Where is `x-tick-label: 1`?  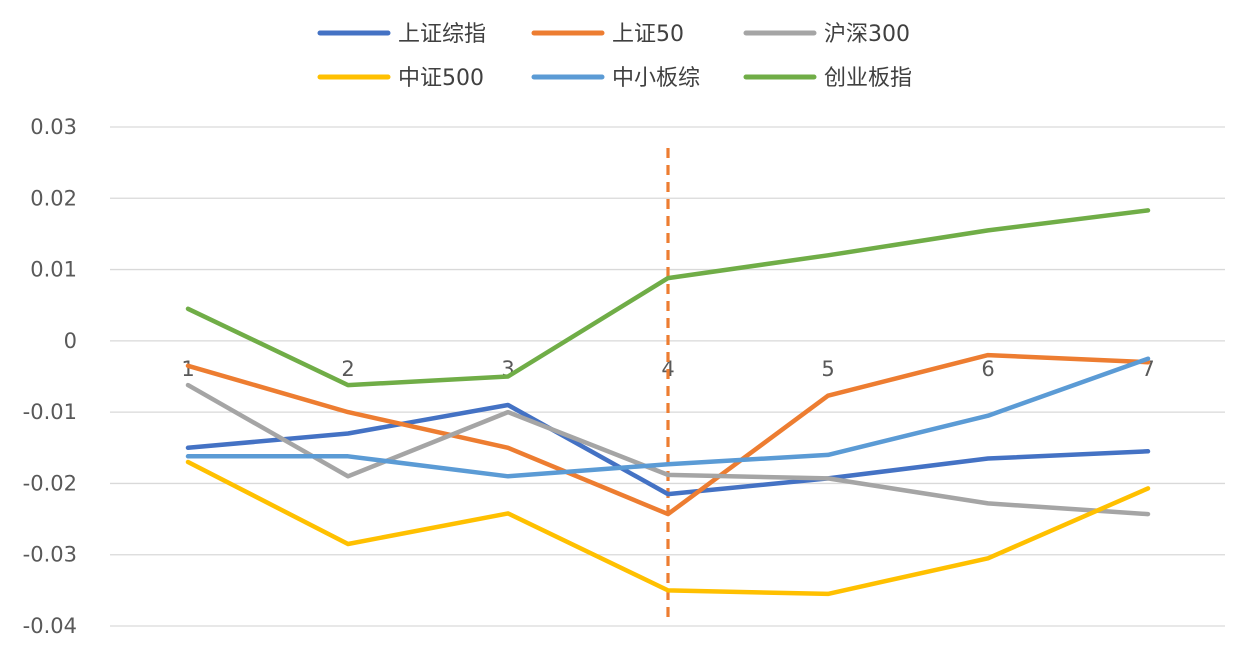
x-tick-label: 1 is located at coordinates (187, 369).